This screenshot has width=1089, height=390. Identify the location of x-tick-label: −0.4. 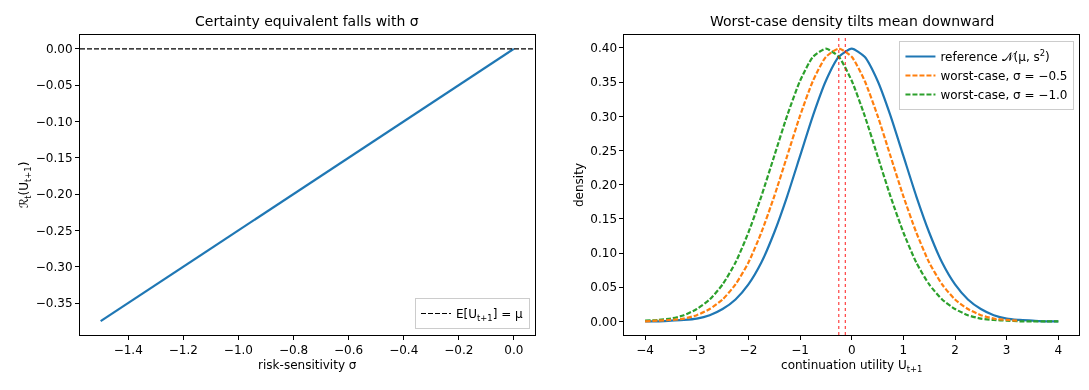
(404, 350).